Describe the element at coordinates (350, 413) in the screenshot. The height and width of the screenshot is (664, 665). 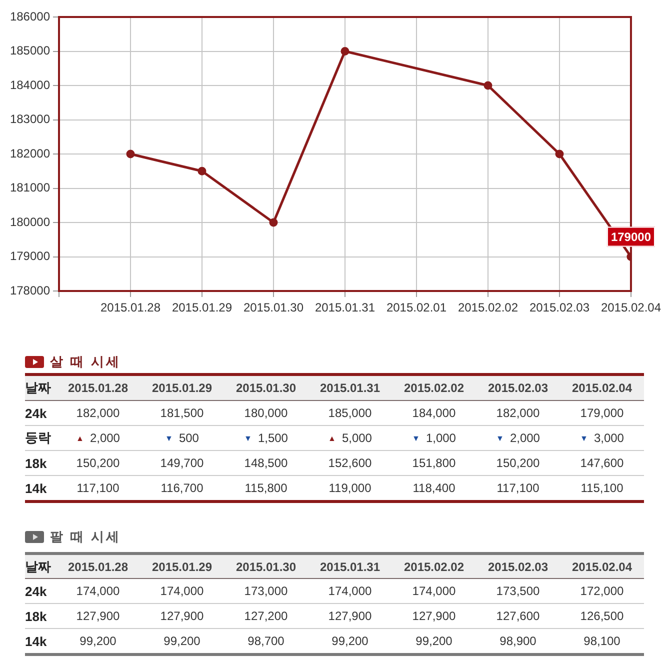
I see `data-label: 185,000` at that location.